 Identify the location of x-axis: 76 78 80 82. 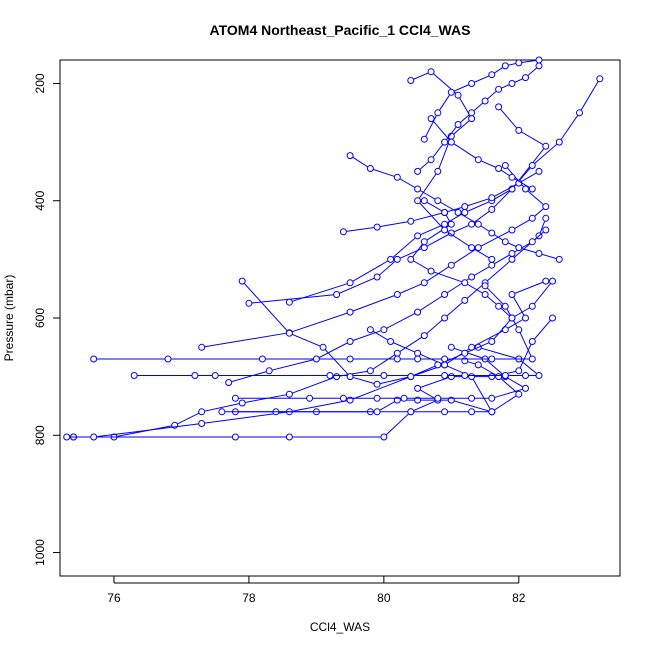
(316, 590).